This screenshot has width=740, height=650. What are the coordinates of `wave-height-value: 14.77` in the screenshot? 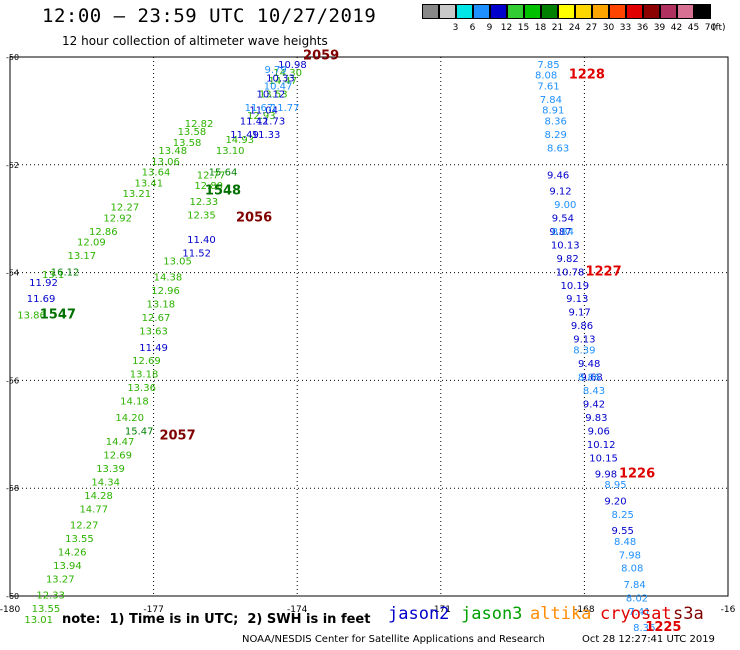 It's located at (93, 509).